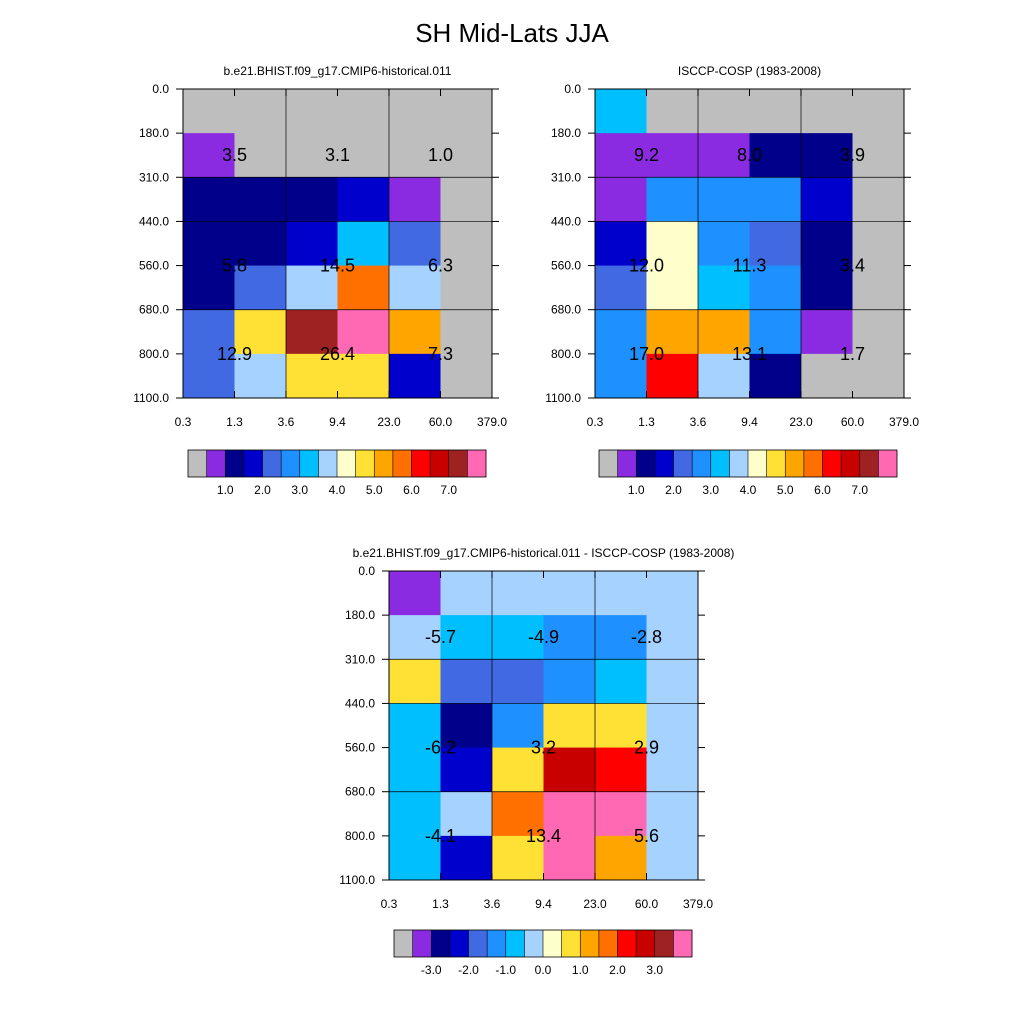  I want to click on panel-title: ISCCP-COSP (1983-2008), so click(749, 71).